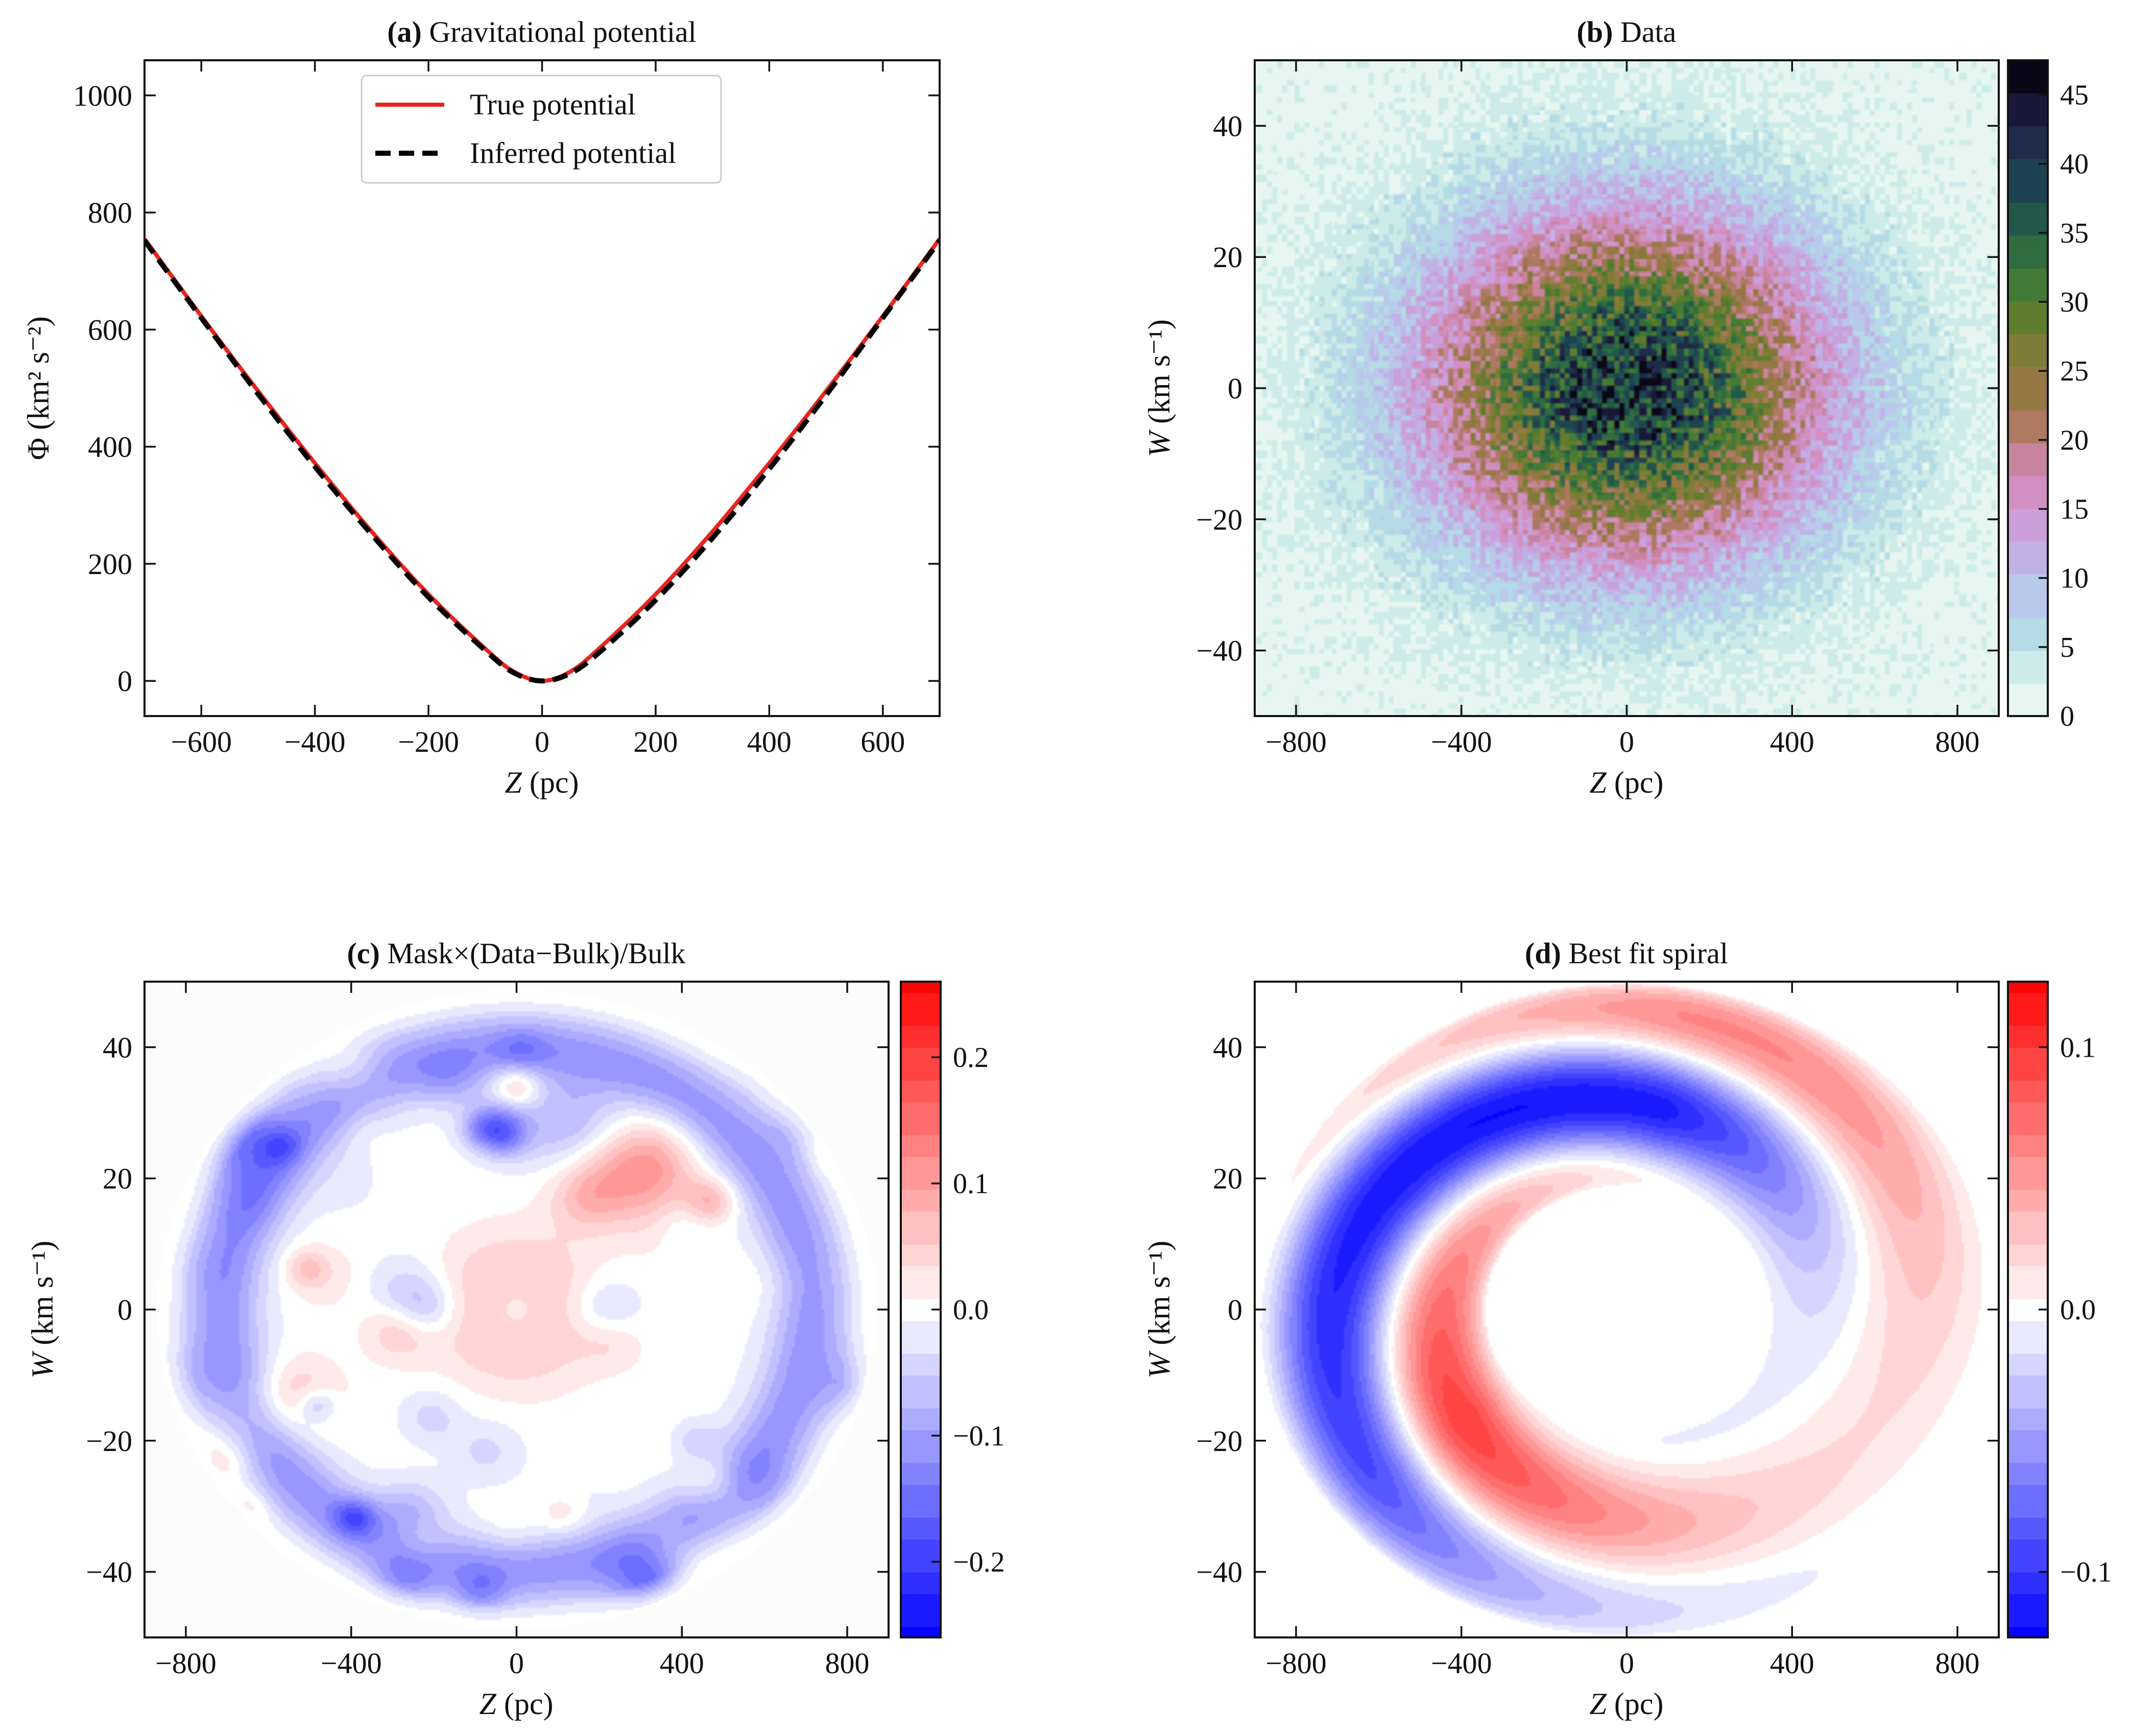  I want to click on panel-d-ylabel: W (km s⁻¹), so click(1159, 1309).